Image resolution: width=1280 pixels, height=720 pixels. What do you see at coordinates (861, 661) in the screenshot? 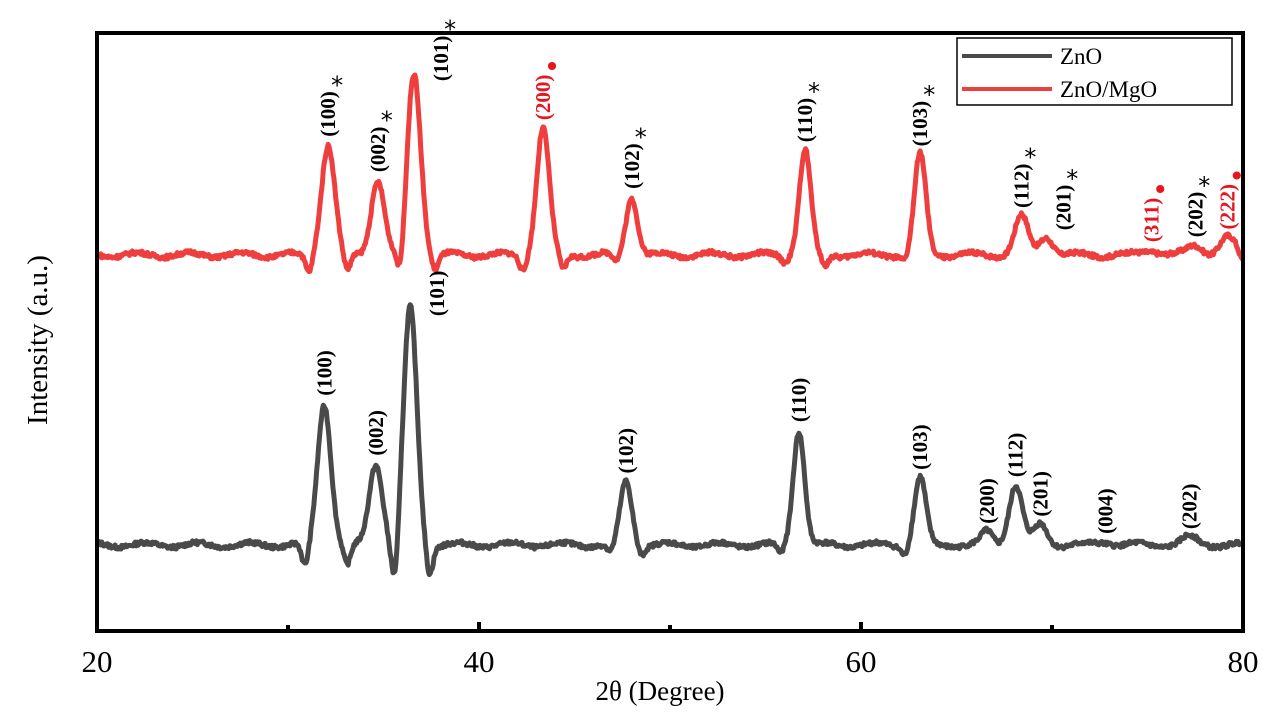
I see `x-tick-label: 60` at bounding box center [861, 661].